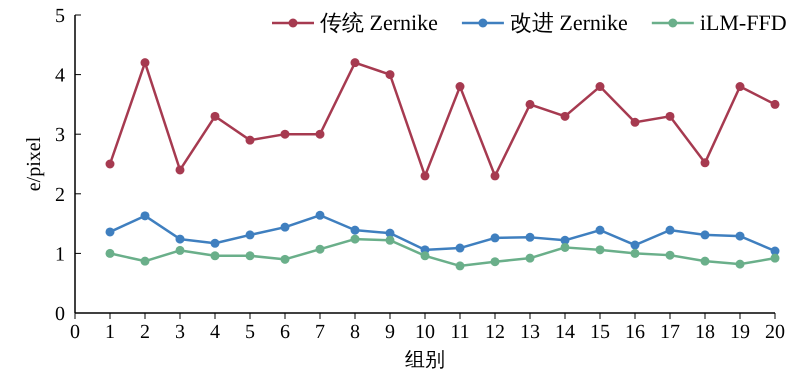  What do you see at coordinates (215, 332) in the screenshot?
I see `x-tick-label: 4` at bounding box center [215, 332].